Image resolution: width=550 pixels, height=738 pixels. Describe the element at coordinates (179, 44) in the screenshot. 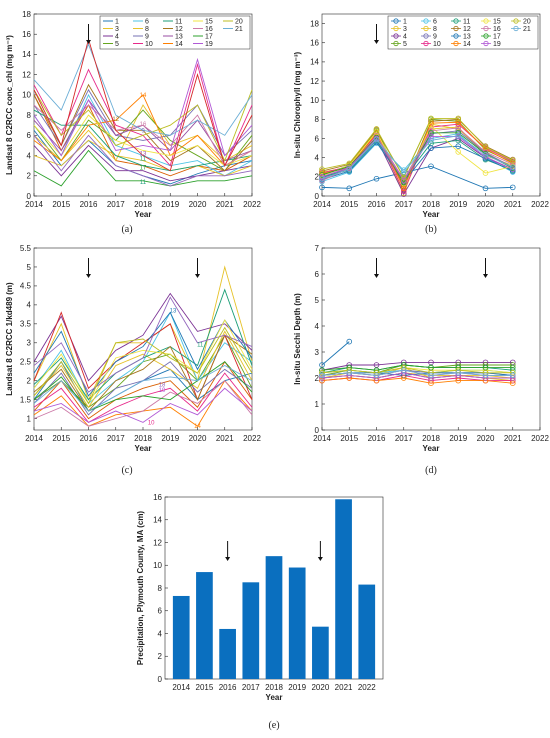

I see `legend-entry: 14` at that location.